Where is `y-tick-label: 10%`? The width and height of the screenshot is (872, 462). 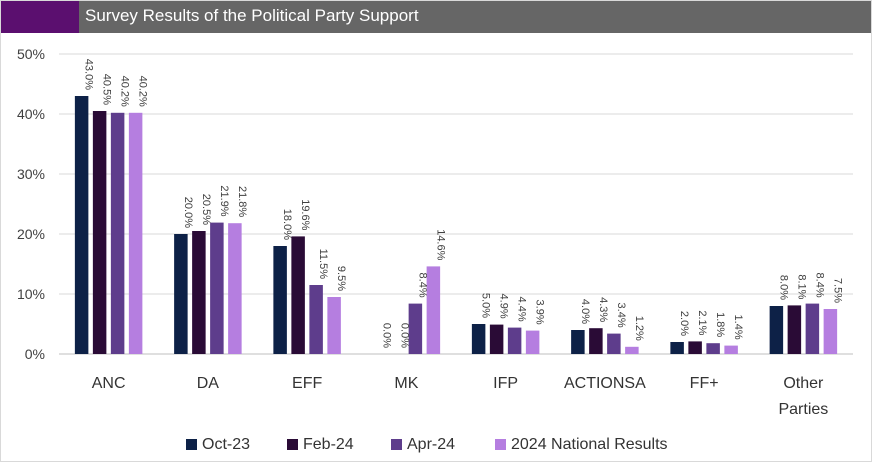
y-tick-label: 10% is located at coordinates (31, 294).